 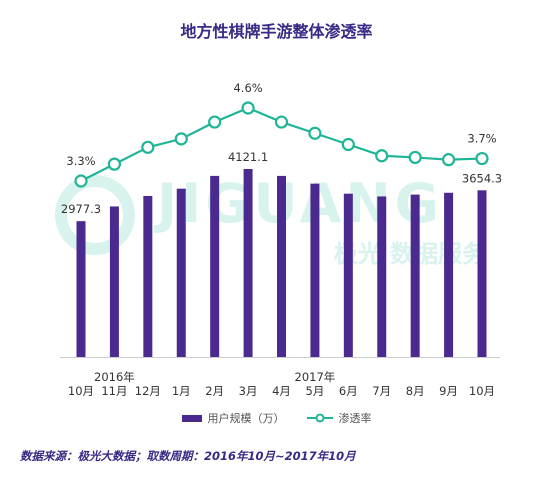 What do you see at coordinates (281, 391) in the screenshot?
I see `x-tick-label: 4月` at bounding box center [281, 391].